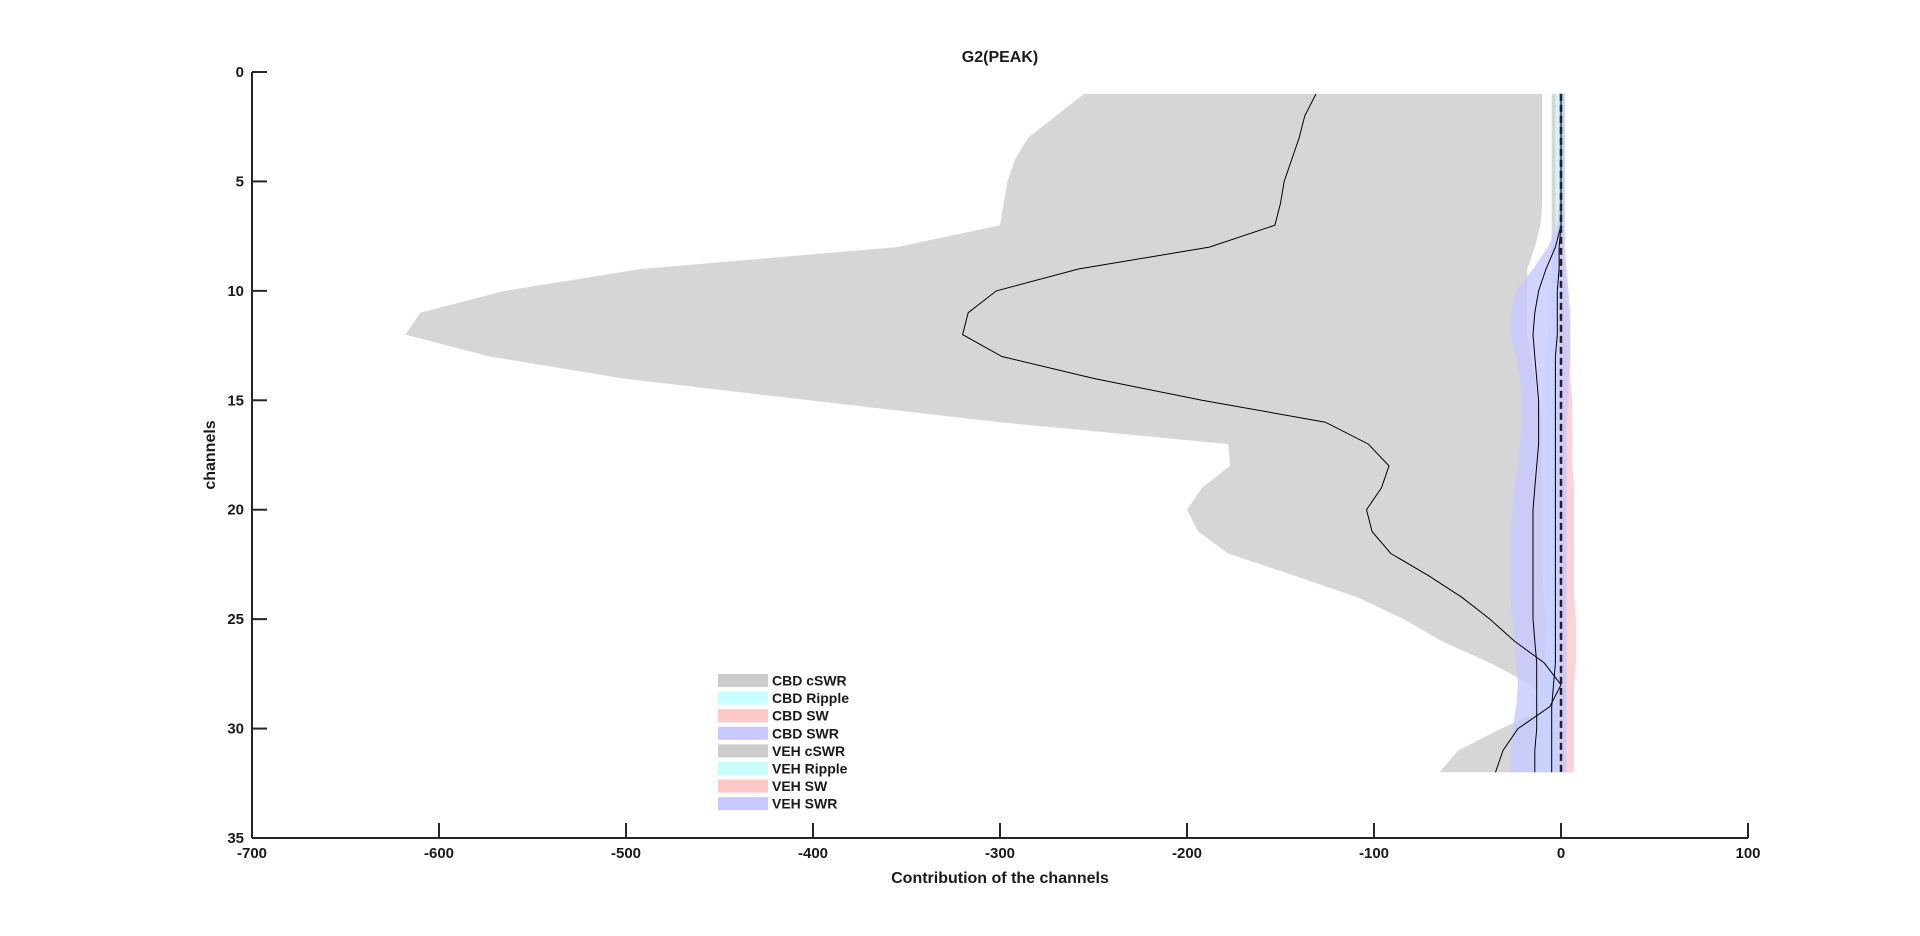 The height and width of the screenshot is (936, 1920). Describe the element at coordinates (235, 729) in the screenshot. I see `y-tick-label: 30` at that location.